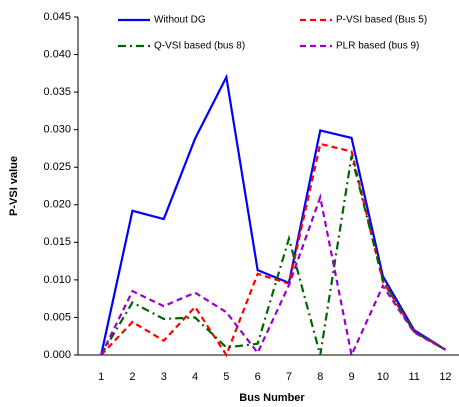 The image size is (459, 407). I want to click on x-axis-label: Bus Number, so click(272, 398).